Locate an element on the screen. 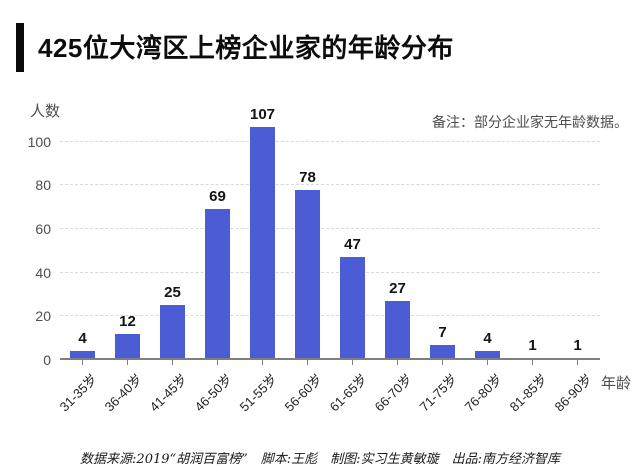  y-tick-label: 0 is located at coordinates (47, 360).